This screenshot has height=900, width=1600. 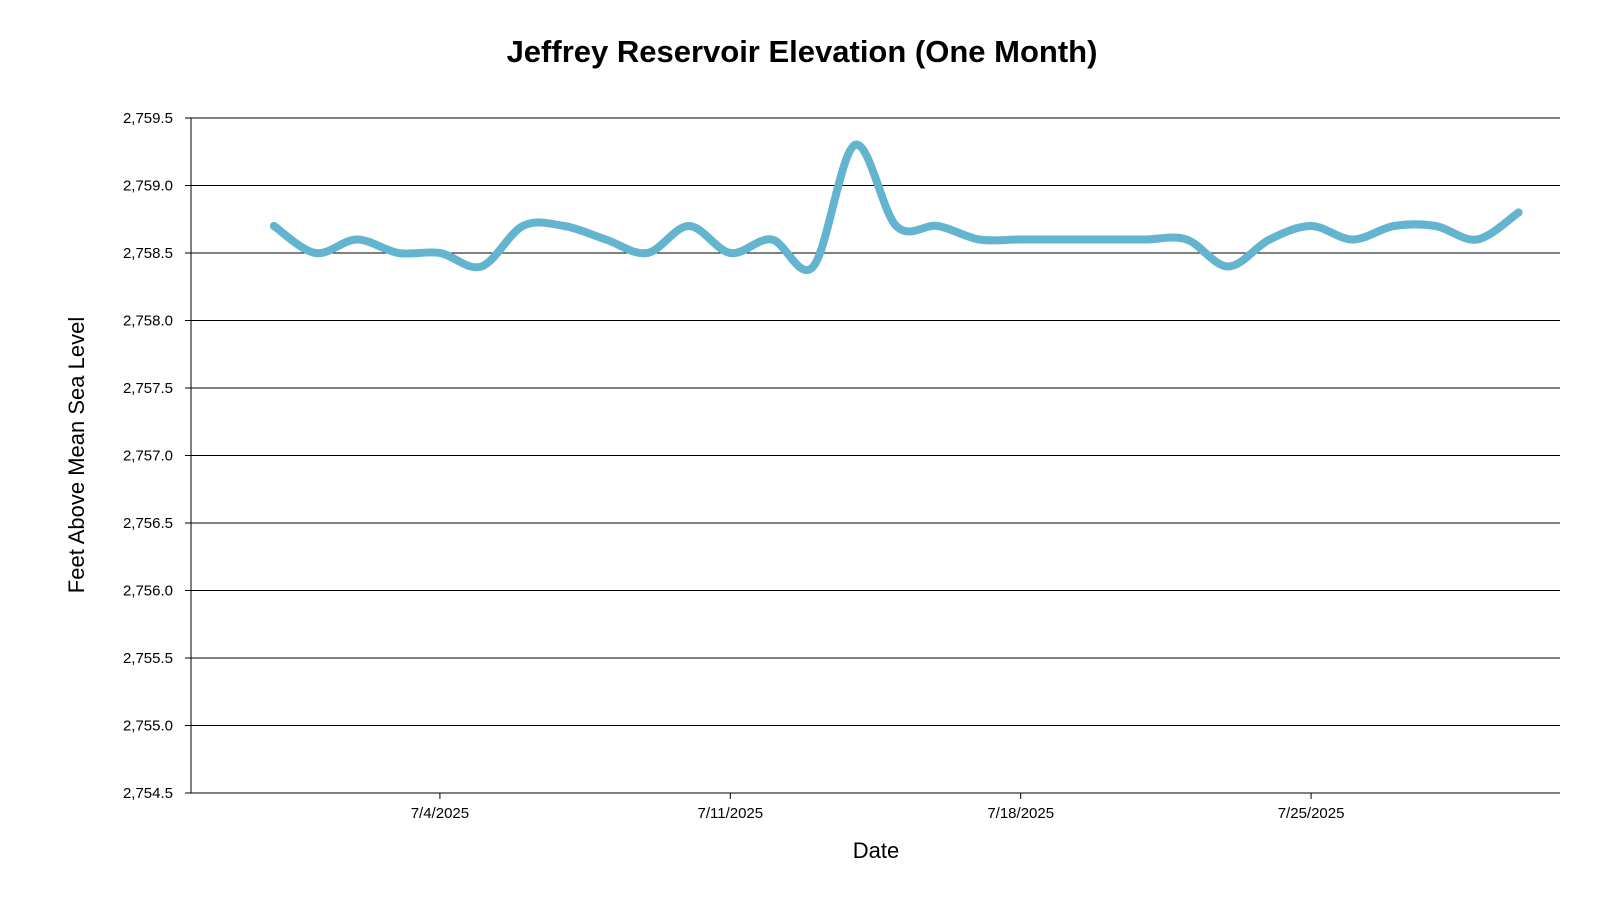 What do you see at coordinates (148, 793) in the screenshot?
I see `y-tick-label: 2,754.5` at bounding box center [148, 793].